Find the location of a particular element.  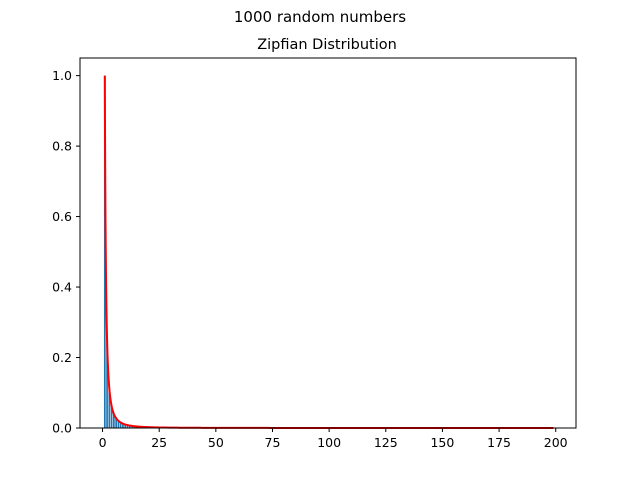

x-tick-label: 0 is located at coordinates (103, 442).